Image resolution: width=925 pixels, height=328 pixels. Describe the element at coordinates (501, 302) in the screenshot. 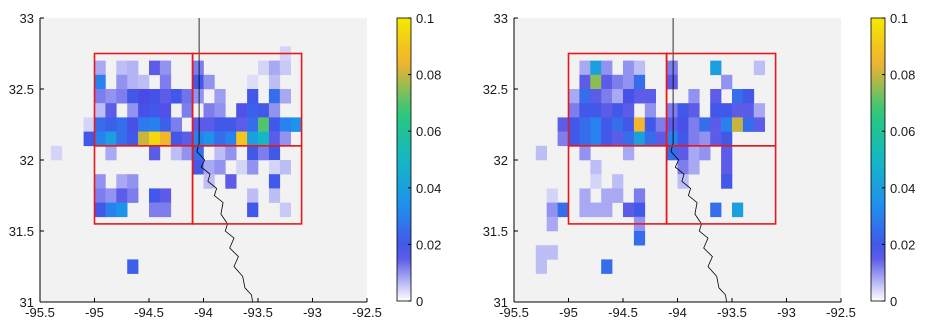

I see `y-tick-label: 31` at that location.